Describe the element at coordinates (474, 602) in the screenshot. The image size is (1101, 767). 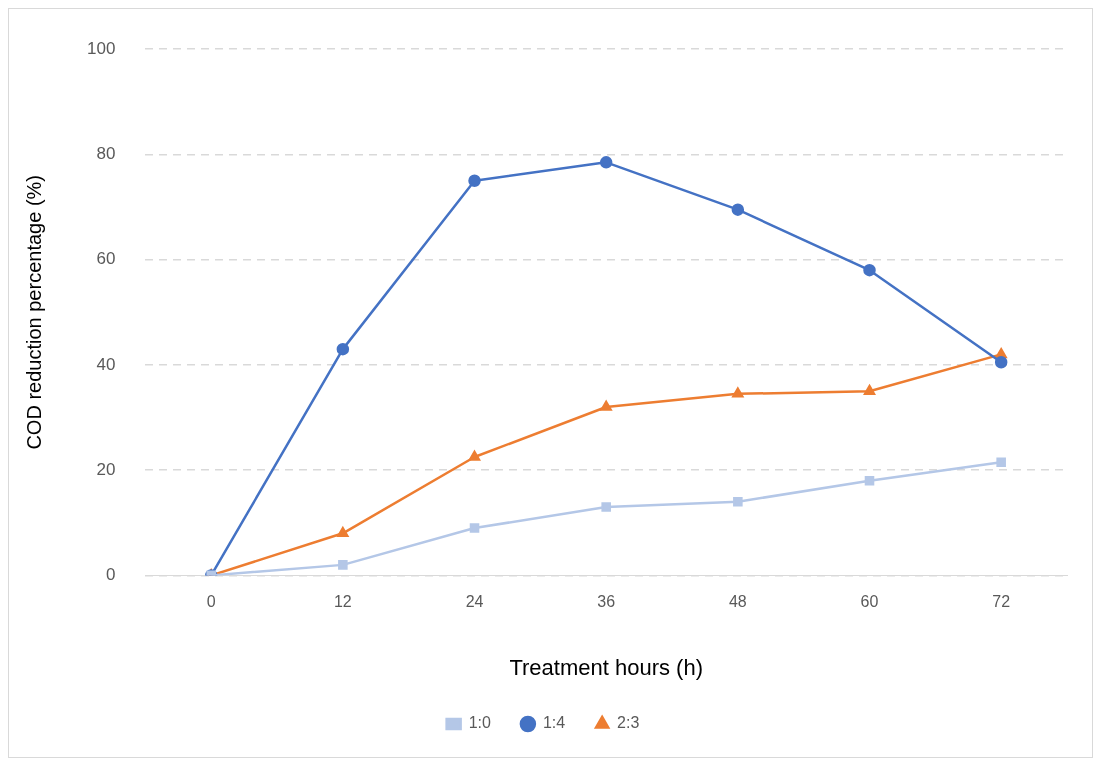
I see `x-tick-label: 24` at that location.